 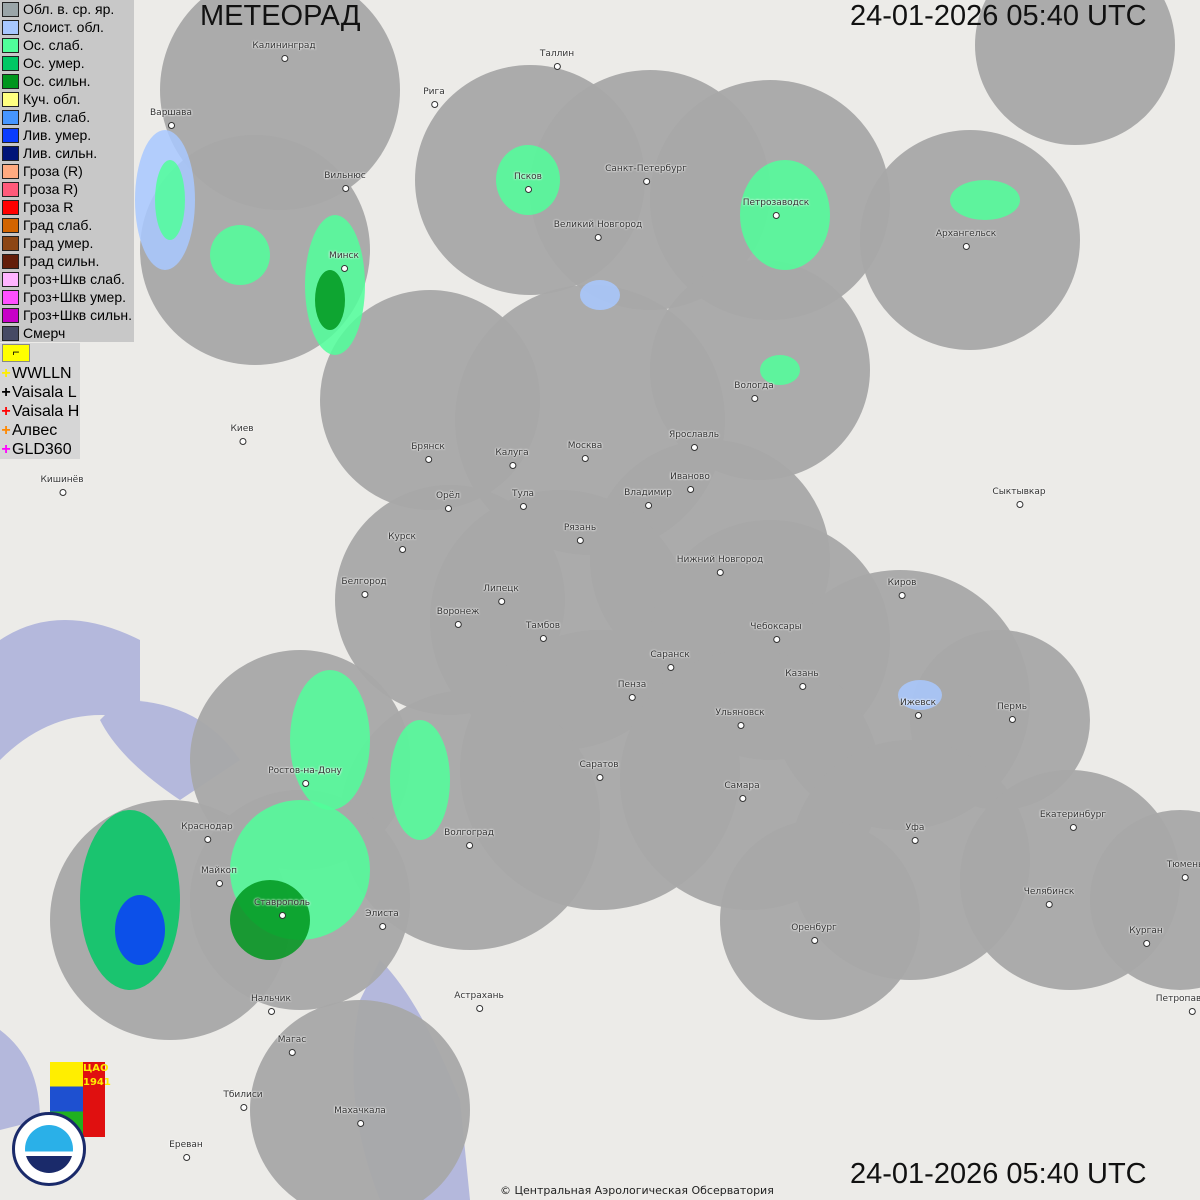 What do you see at coordinates (382, 919) in the screenshot?
I see `city-label: Элиста` at bounding box center [382, 919].